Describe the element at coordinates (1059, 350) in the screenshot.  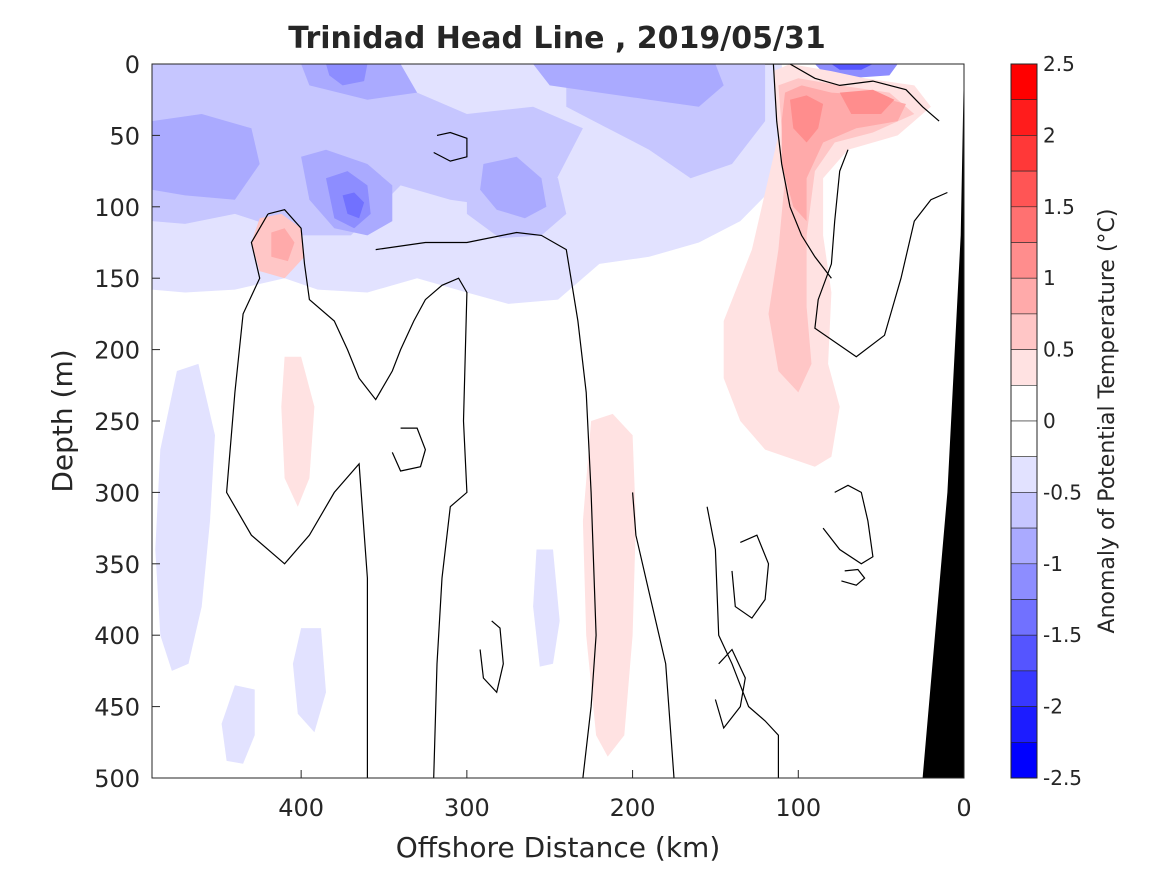
I see `colorbar-tick-label-0.5: 0.5` at that location.